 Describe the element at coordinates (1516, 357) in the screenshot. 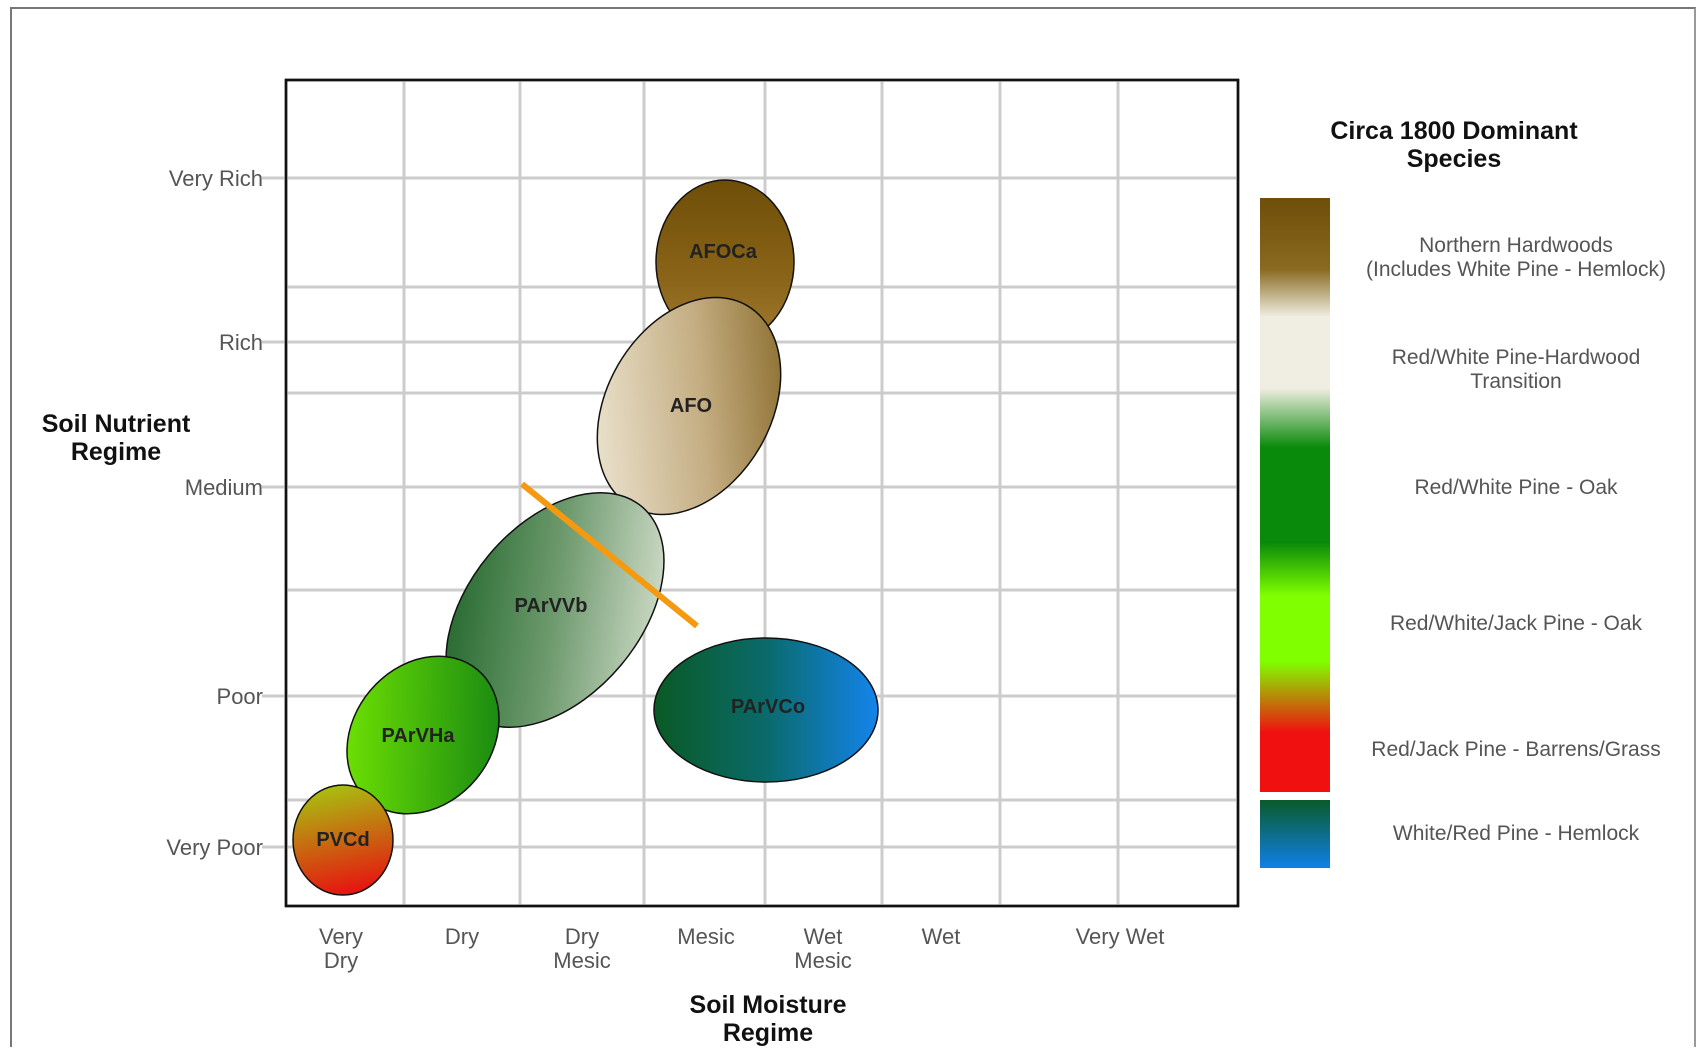

I see `legend-transition-1: Red/White Pine-Hardwood` at that location.